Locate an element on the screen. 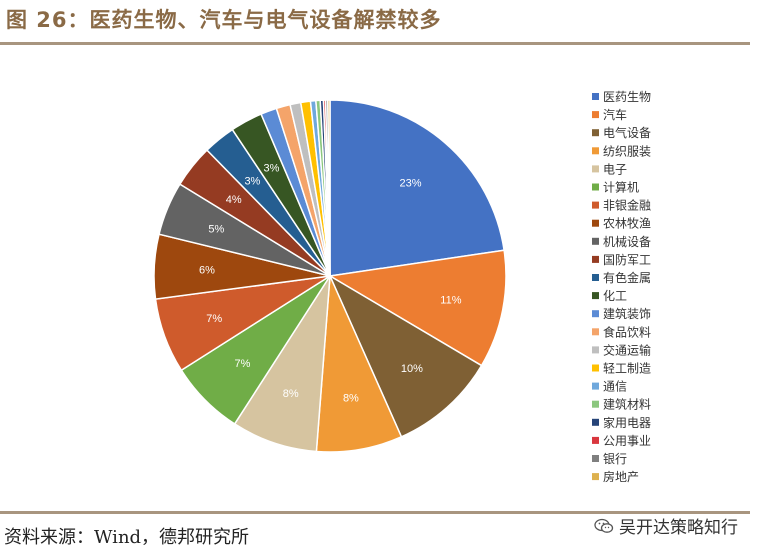 The image size is (758, 556). legend-item: 有色金属 is located at coordinates (621, 277).